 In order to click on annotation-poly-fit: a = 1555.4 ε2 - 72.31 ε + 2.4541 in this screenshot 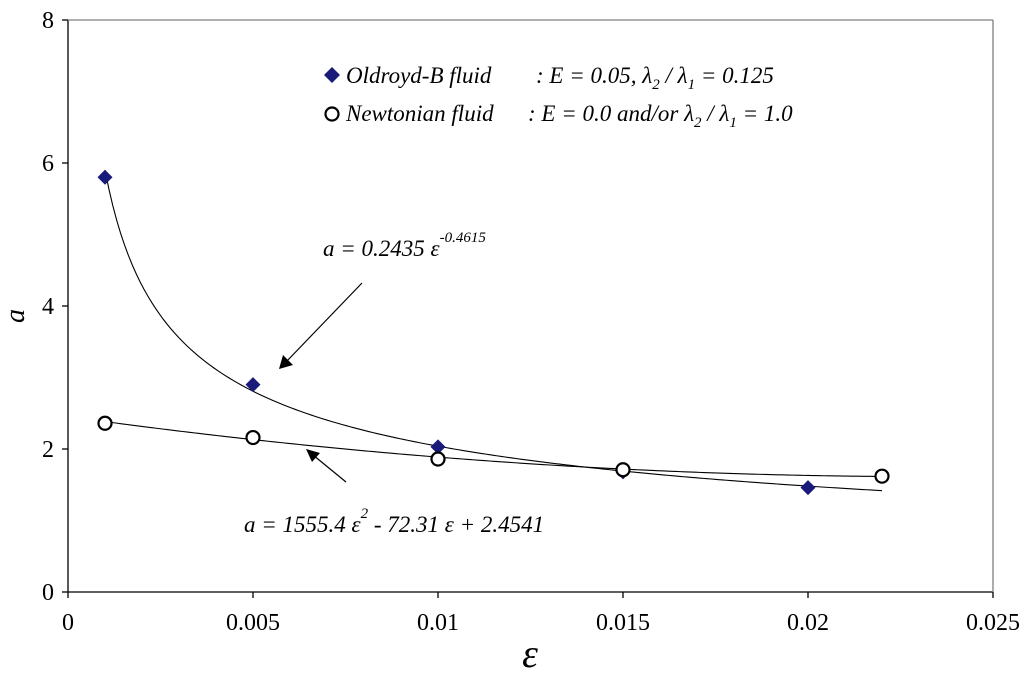, I will do `click(394, 521)`.